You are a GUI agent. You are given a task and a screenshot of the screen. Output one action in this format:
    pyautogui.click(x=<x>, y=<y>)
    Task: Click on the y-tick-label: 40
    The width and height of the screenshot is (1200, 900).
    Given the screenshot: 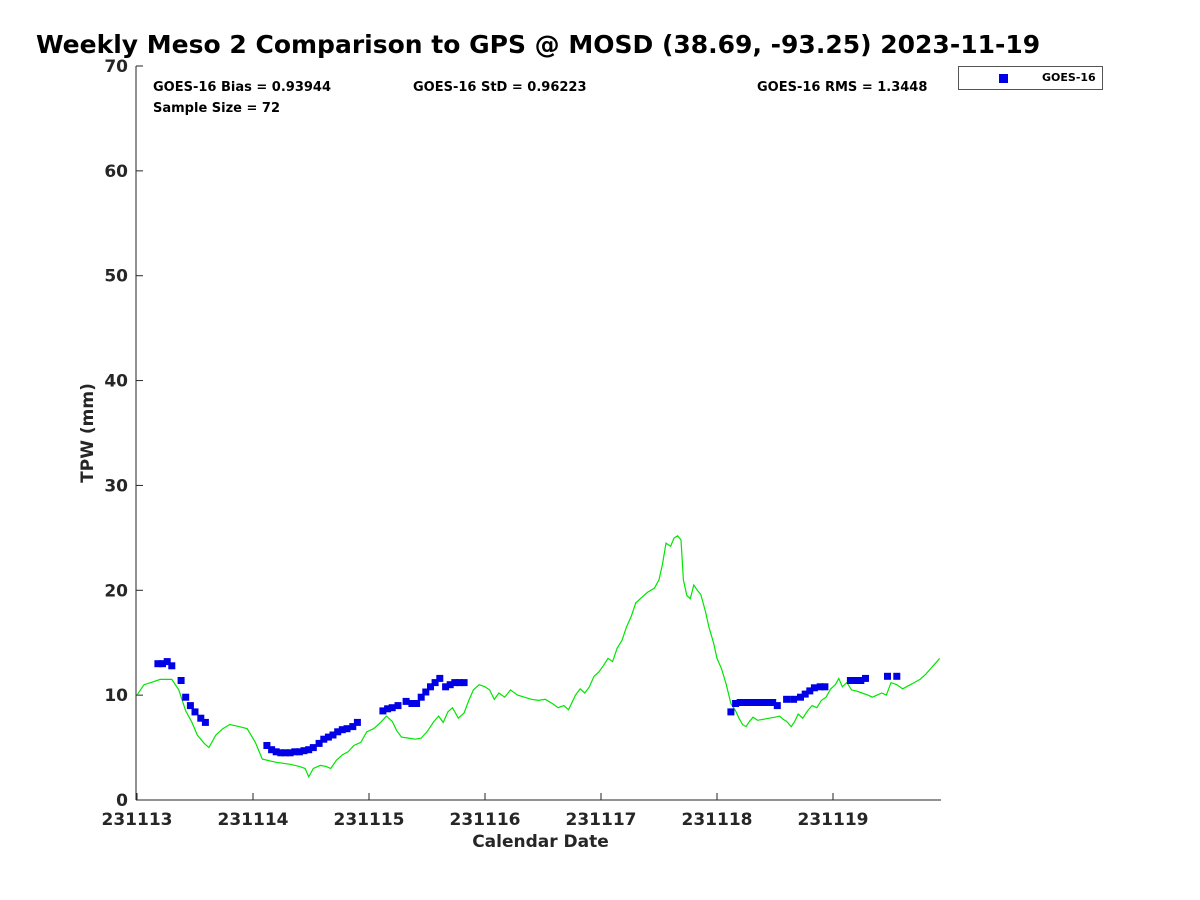 What is the action you would take?
    pyautogui.click(x=116, y=382)
    